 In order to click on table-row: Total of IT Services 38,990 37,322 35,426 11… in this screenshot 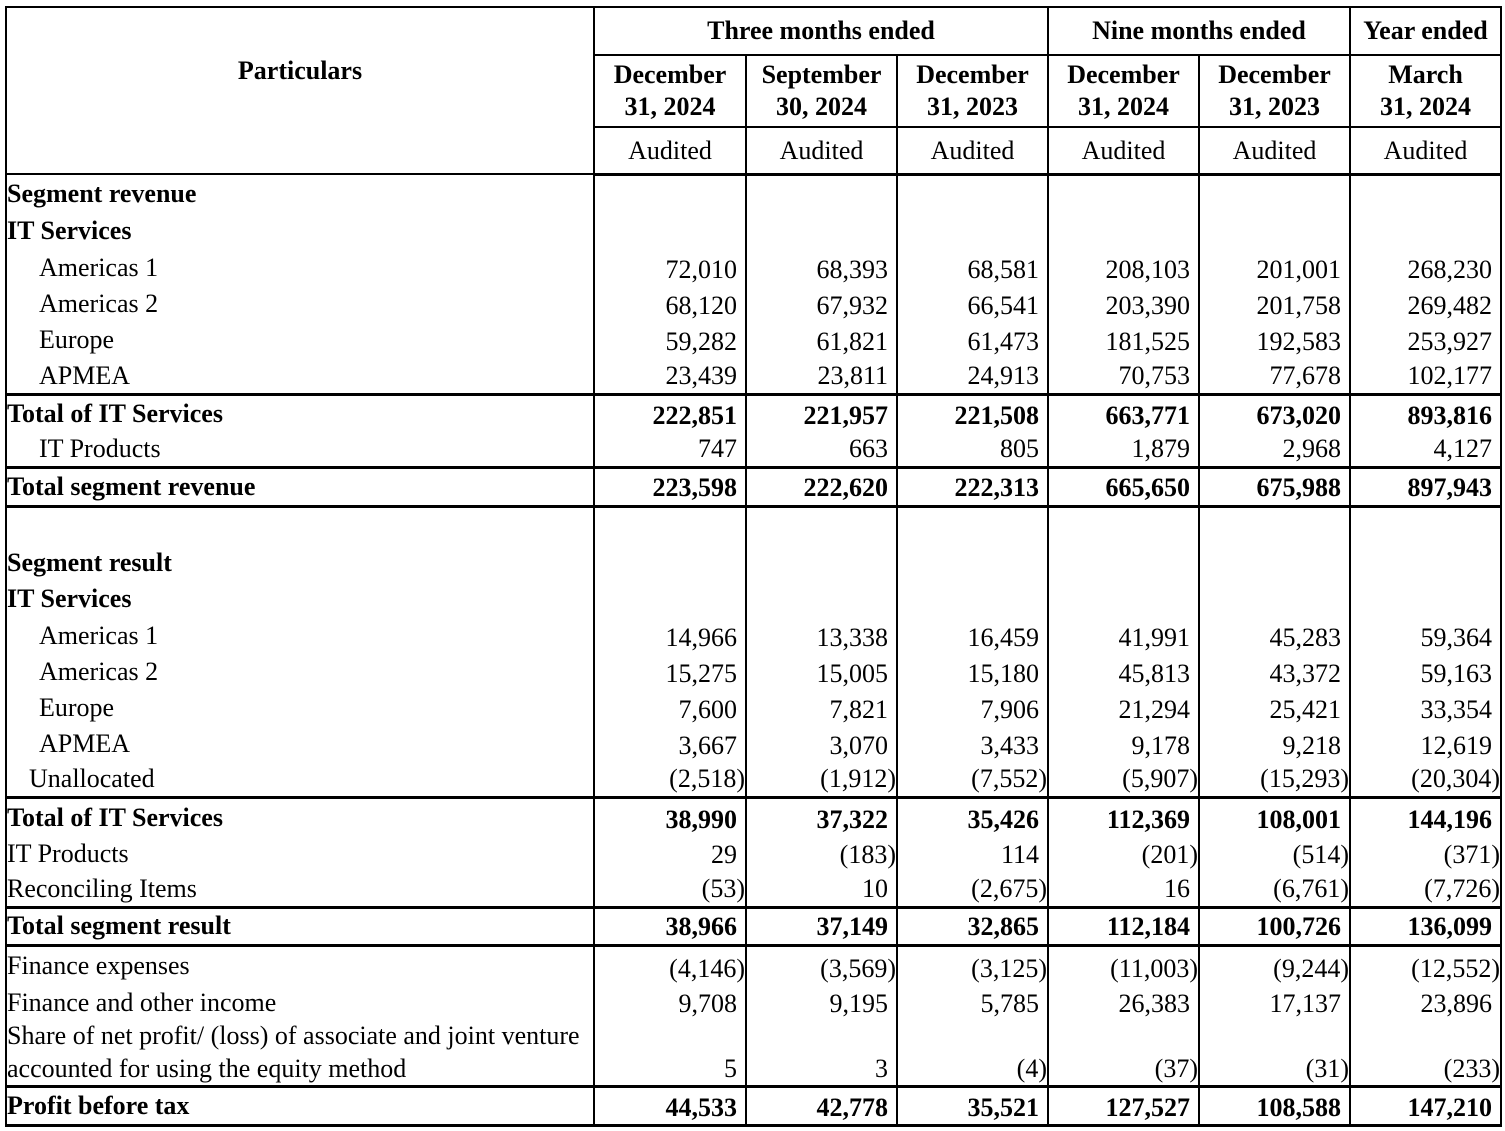, I will do `click(753, 815)`.